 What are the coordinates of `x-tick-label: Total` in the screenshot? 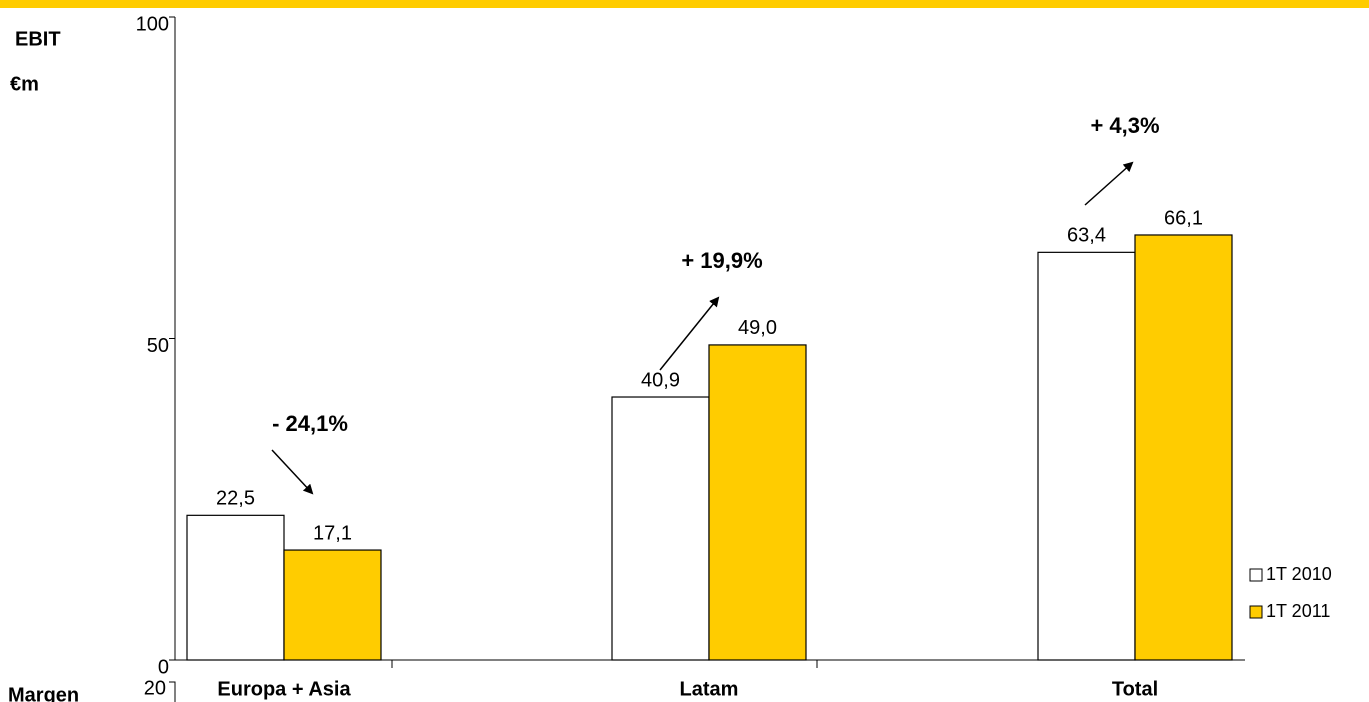 It's located at (1135, 689).